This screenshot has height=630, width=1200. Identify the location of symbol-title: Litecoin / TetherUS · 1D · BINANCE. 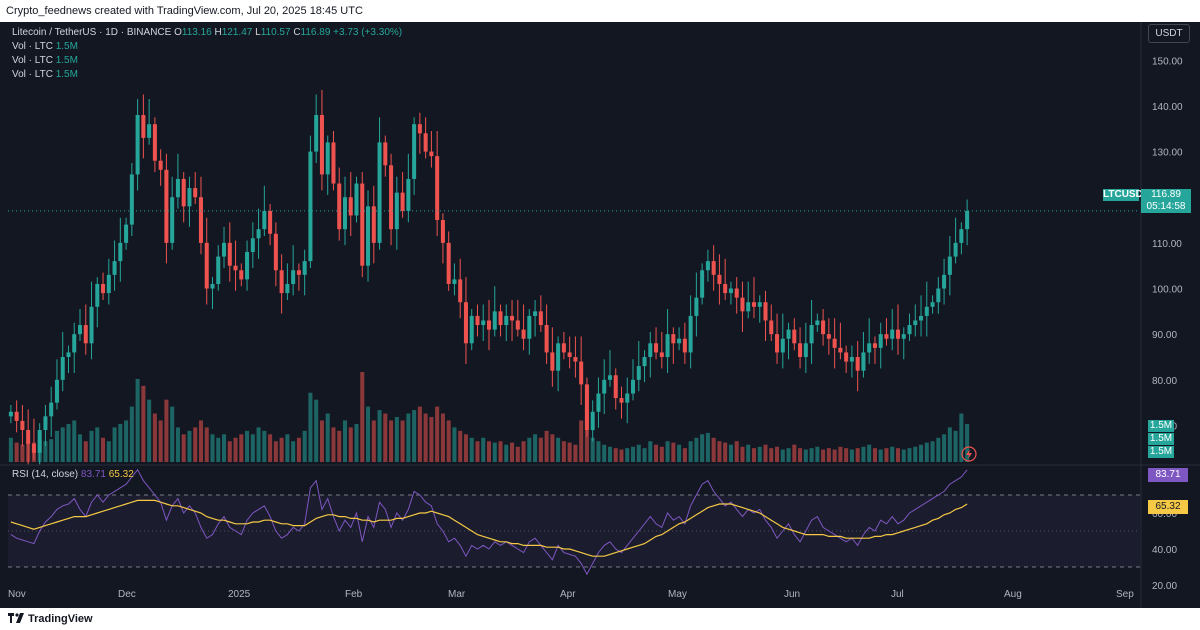
(92, 32).